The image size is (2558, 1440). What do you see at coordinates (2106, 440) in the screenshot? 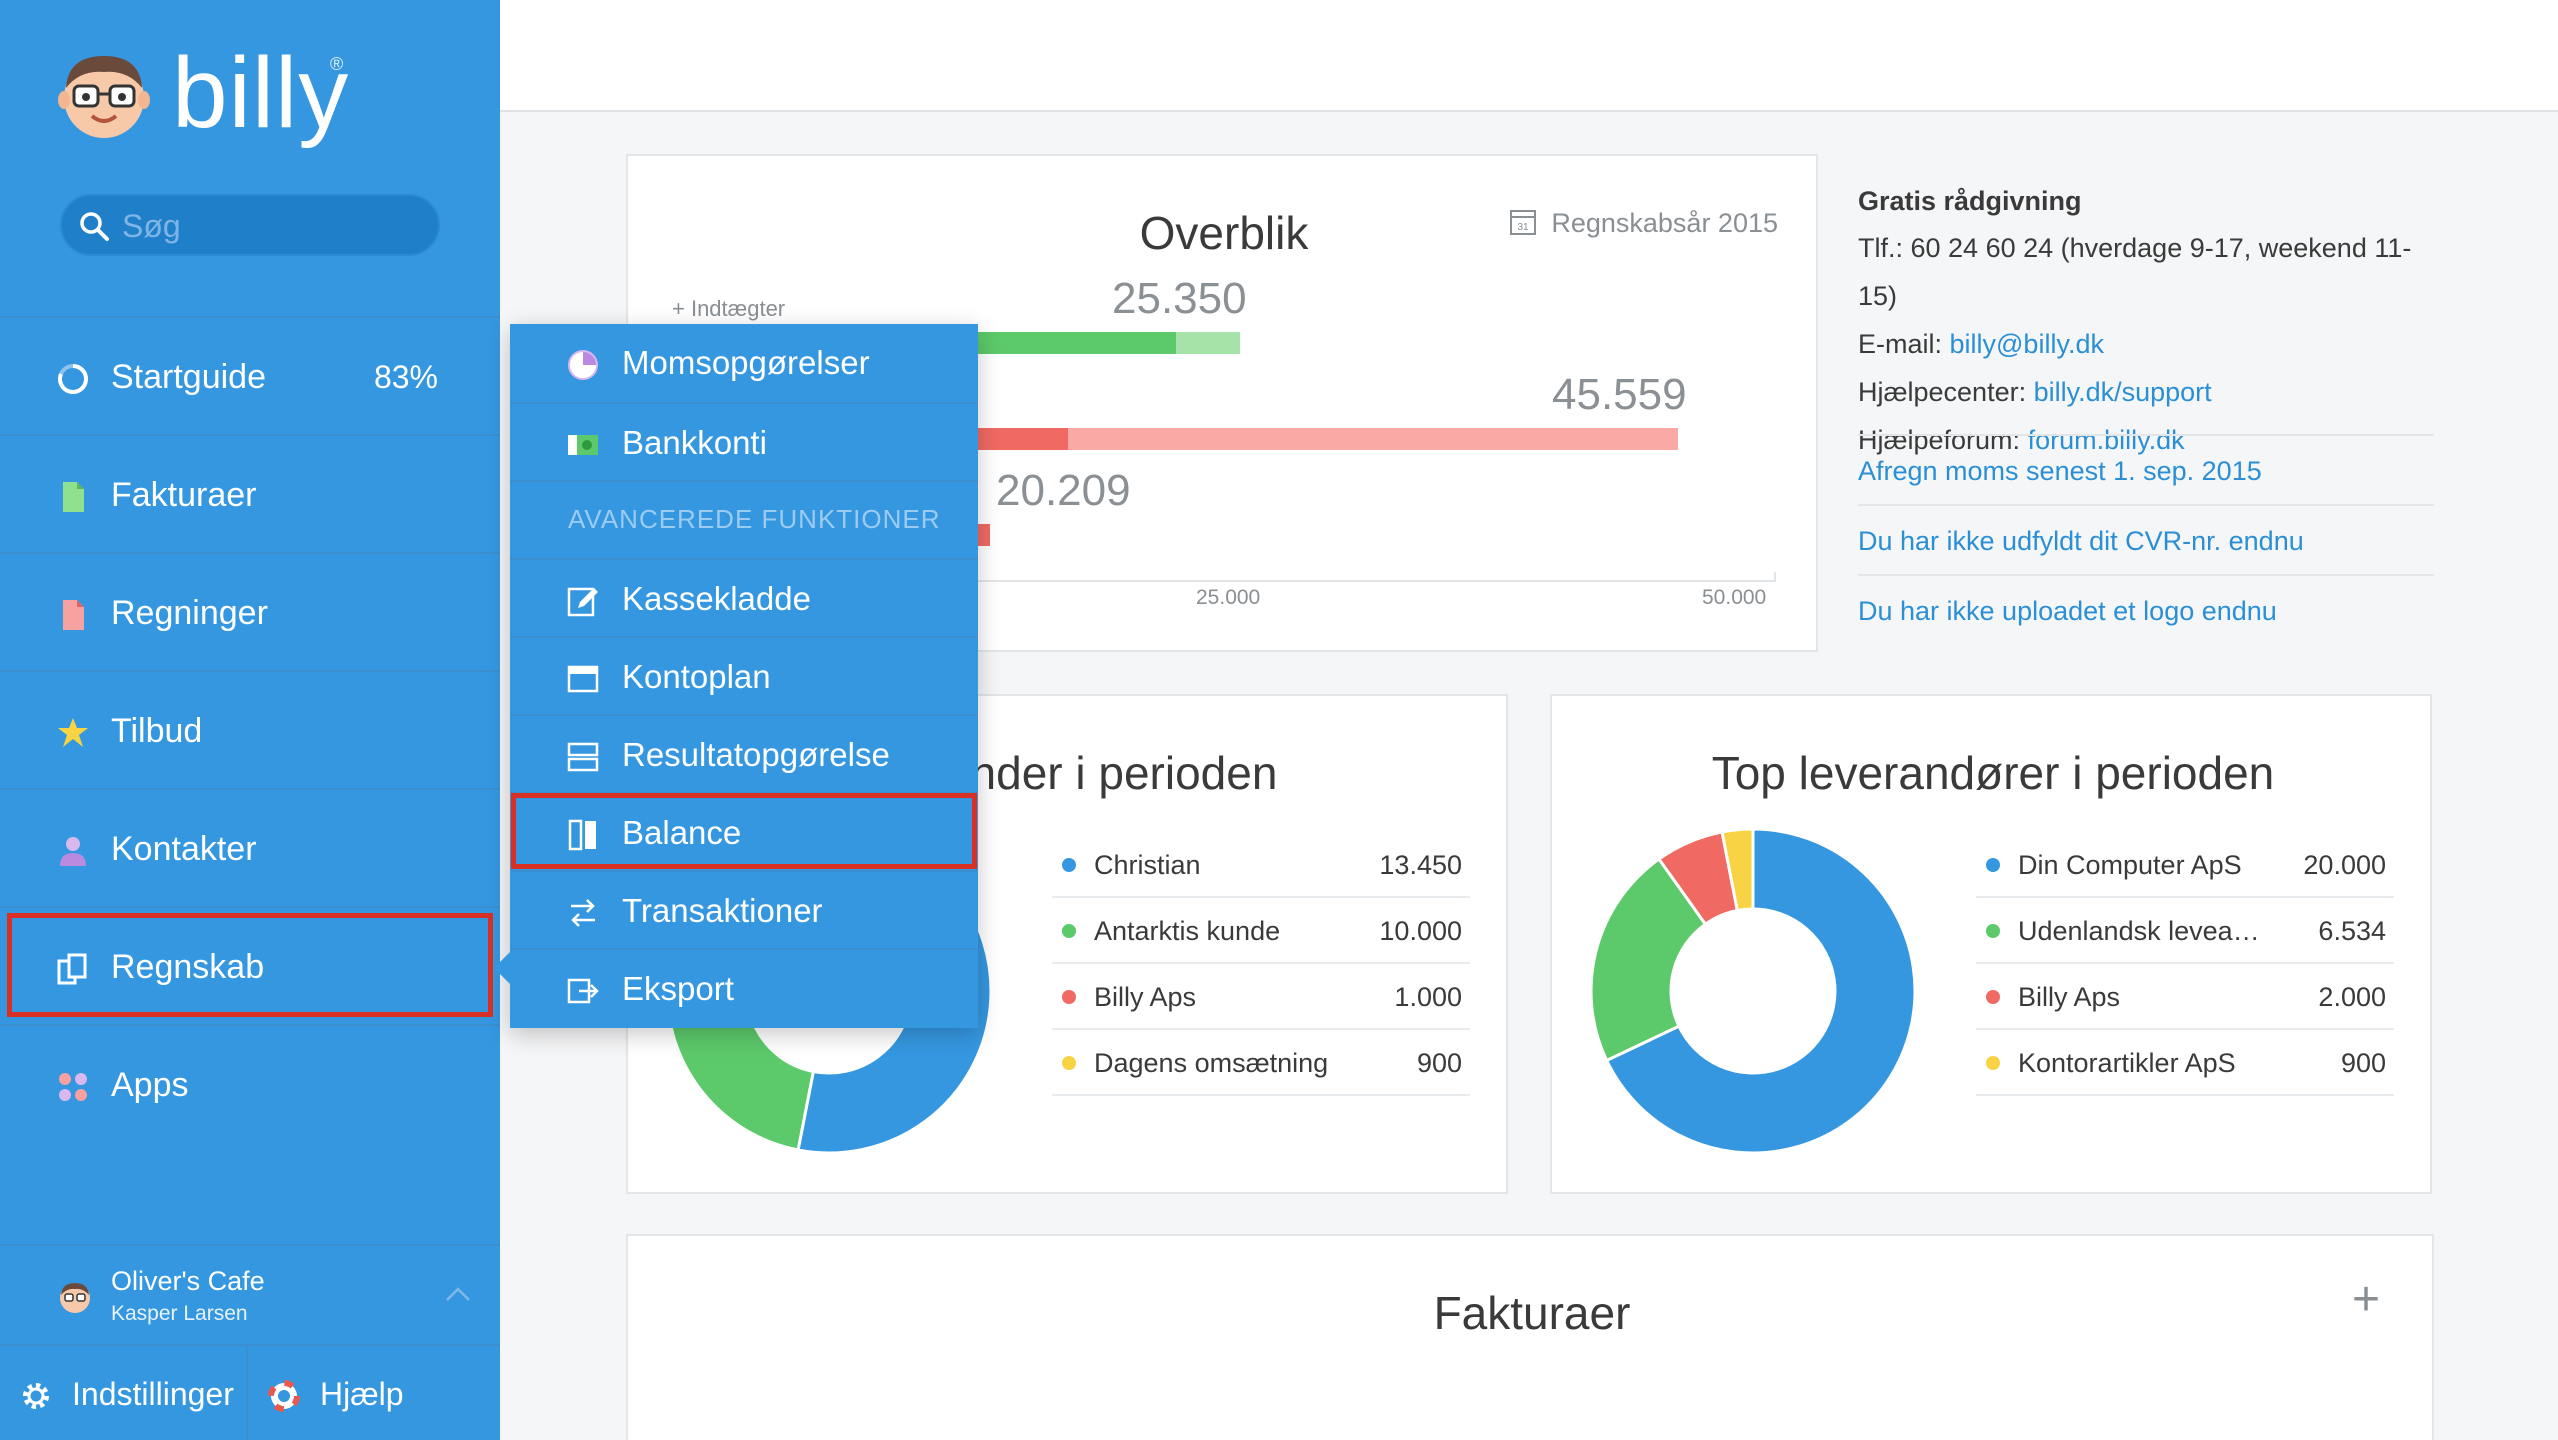
I see `forum-link: forum.billy.dk` at bounding box center [2106, 440].